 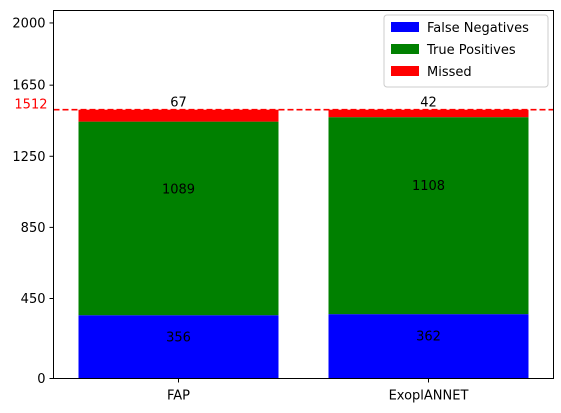 I want to click on x-axis: FAP ExoplANNET, so click(x=318, y=391).